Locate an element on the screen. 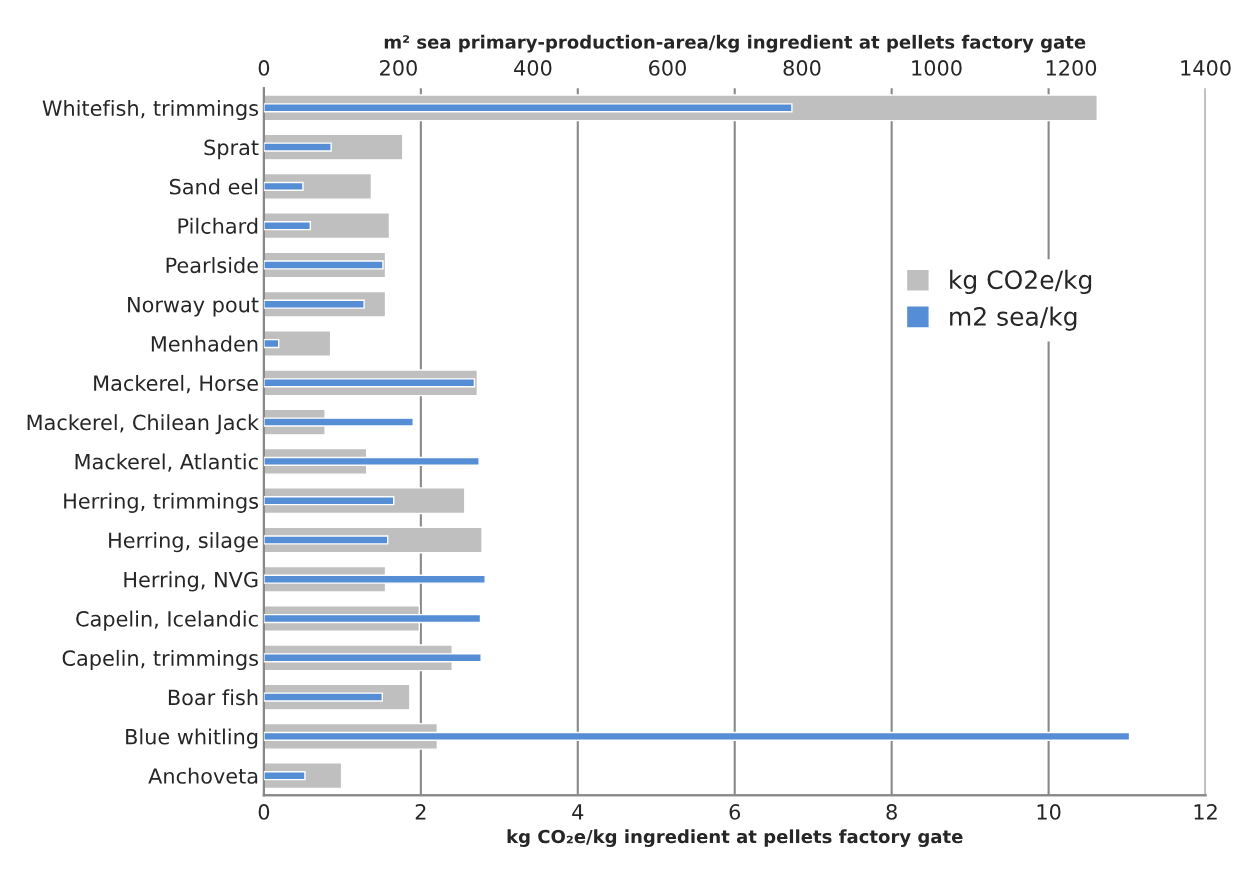 The height and width of the screenshot is (873, 1239). y-tick-label: Capelin, trimmings is located at coordinates (160, 660).